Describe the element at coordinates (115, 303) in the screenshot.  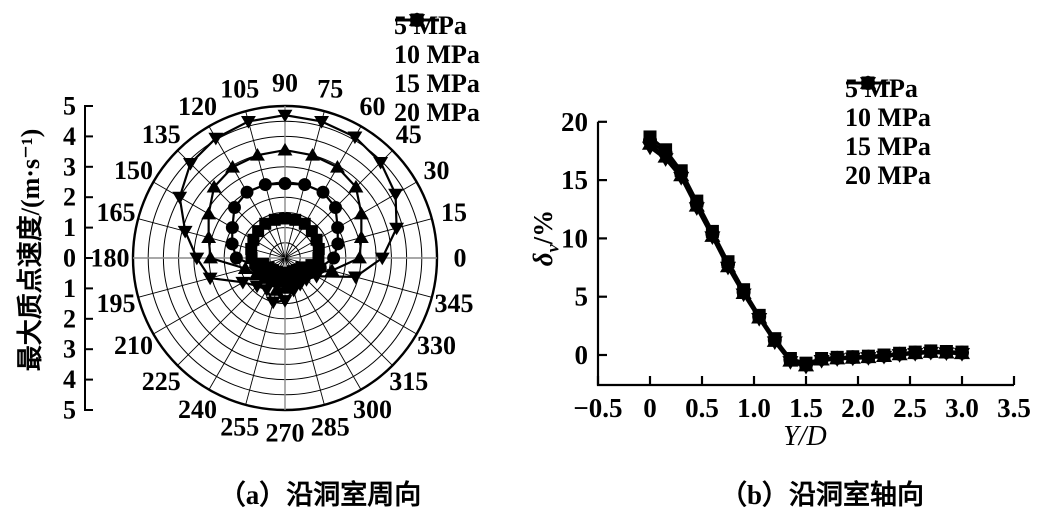
I see `svg-text: 195` at that location.